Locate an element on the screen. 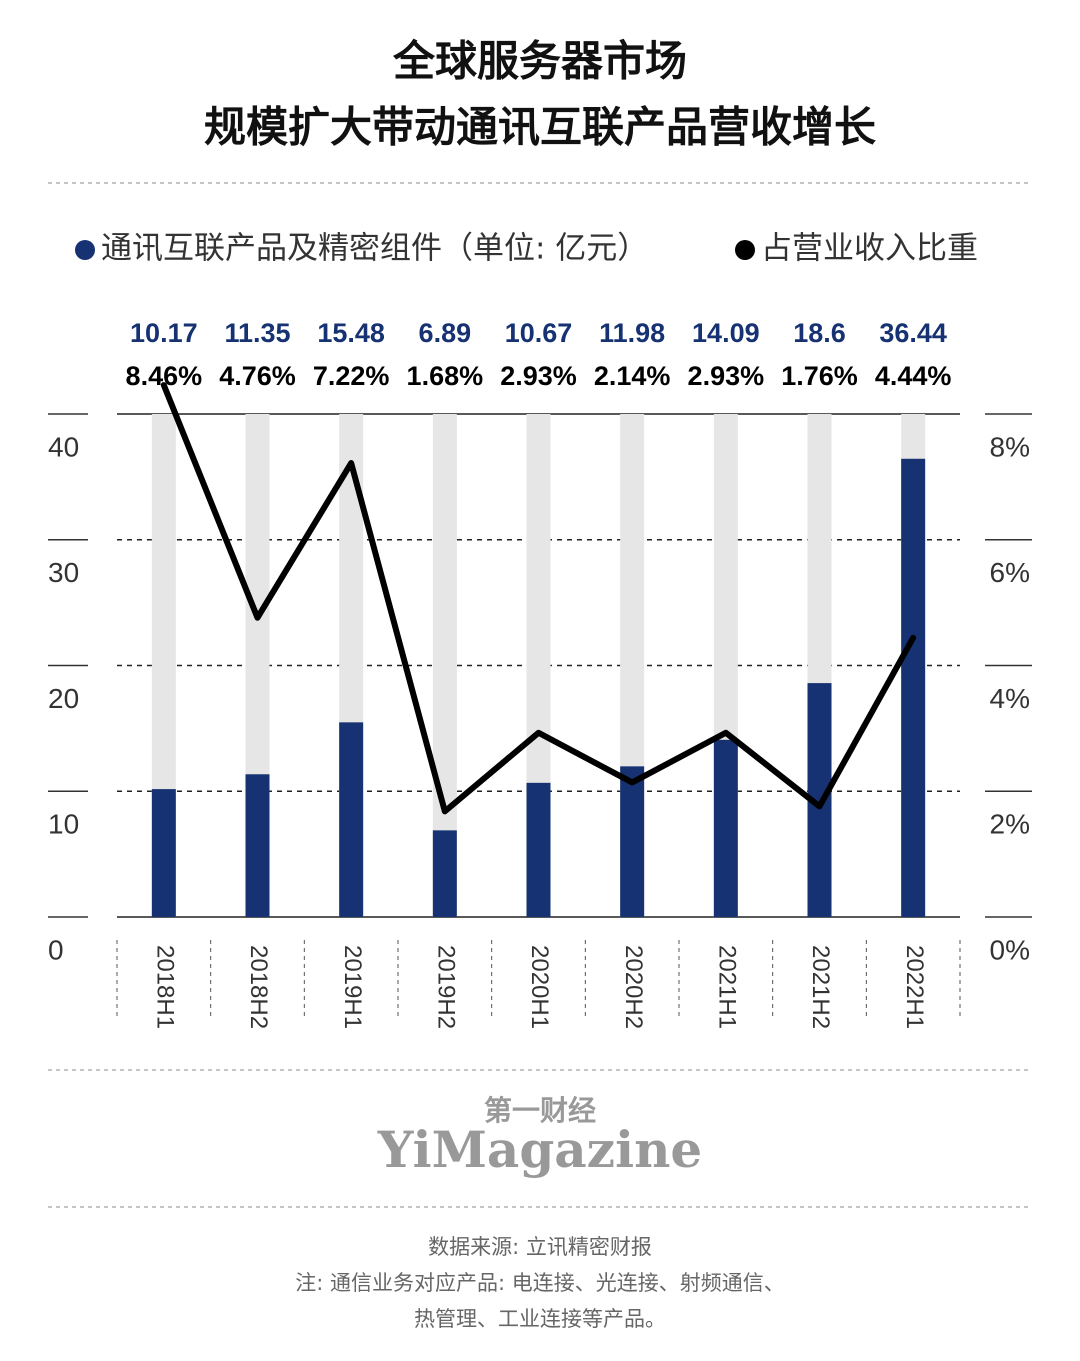  bar-value-label: 18.6 is located at coordinates (819, 333).